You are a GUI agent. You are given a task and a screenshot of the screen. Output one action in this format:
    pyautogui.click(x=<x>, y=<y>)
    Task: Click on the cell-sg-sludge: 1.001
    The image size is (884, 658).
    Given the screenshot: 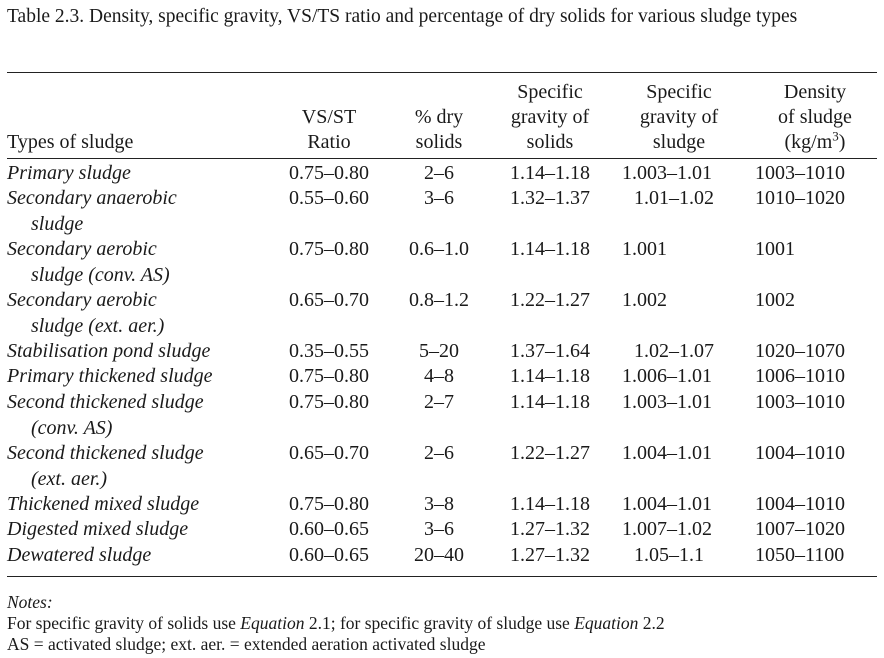 What is the action you would take?
    pyautogui.click(x=644, y=249)
    